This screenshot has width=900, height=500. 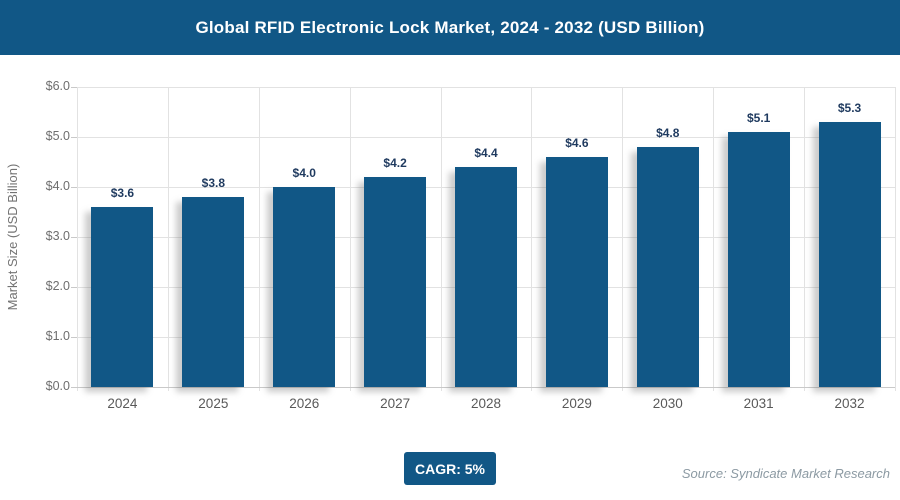 I want to click on cagr-badge-label: CAGR: 5%, so click(x=449, y=468).